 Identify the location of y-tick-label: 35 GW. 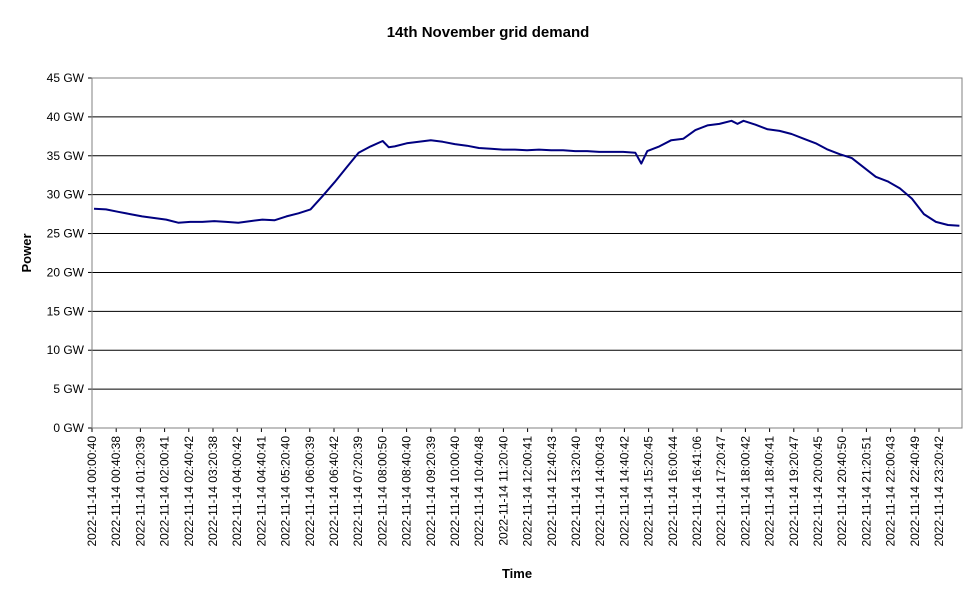
(66, 156).